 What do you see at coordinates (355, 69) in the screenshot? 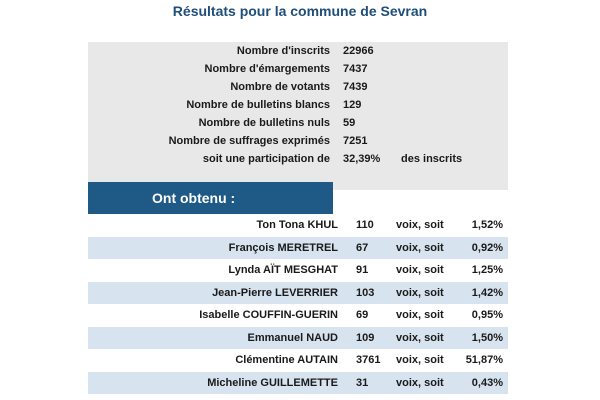
I see `stat-value: 7437` at bounding box center [355, 69].